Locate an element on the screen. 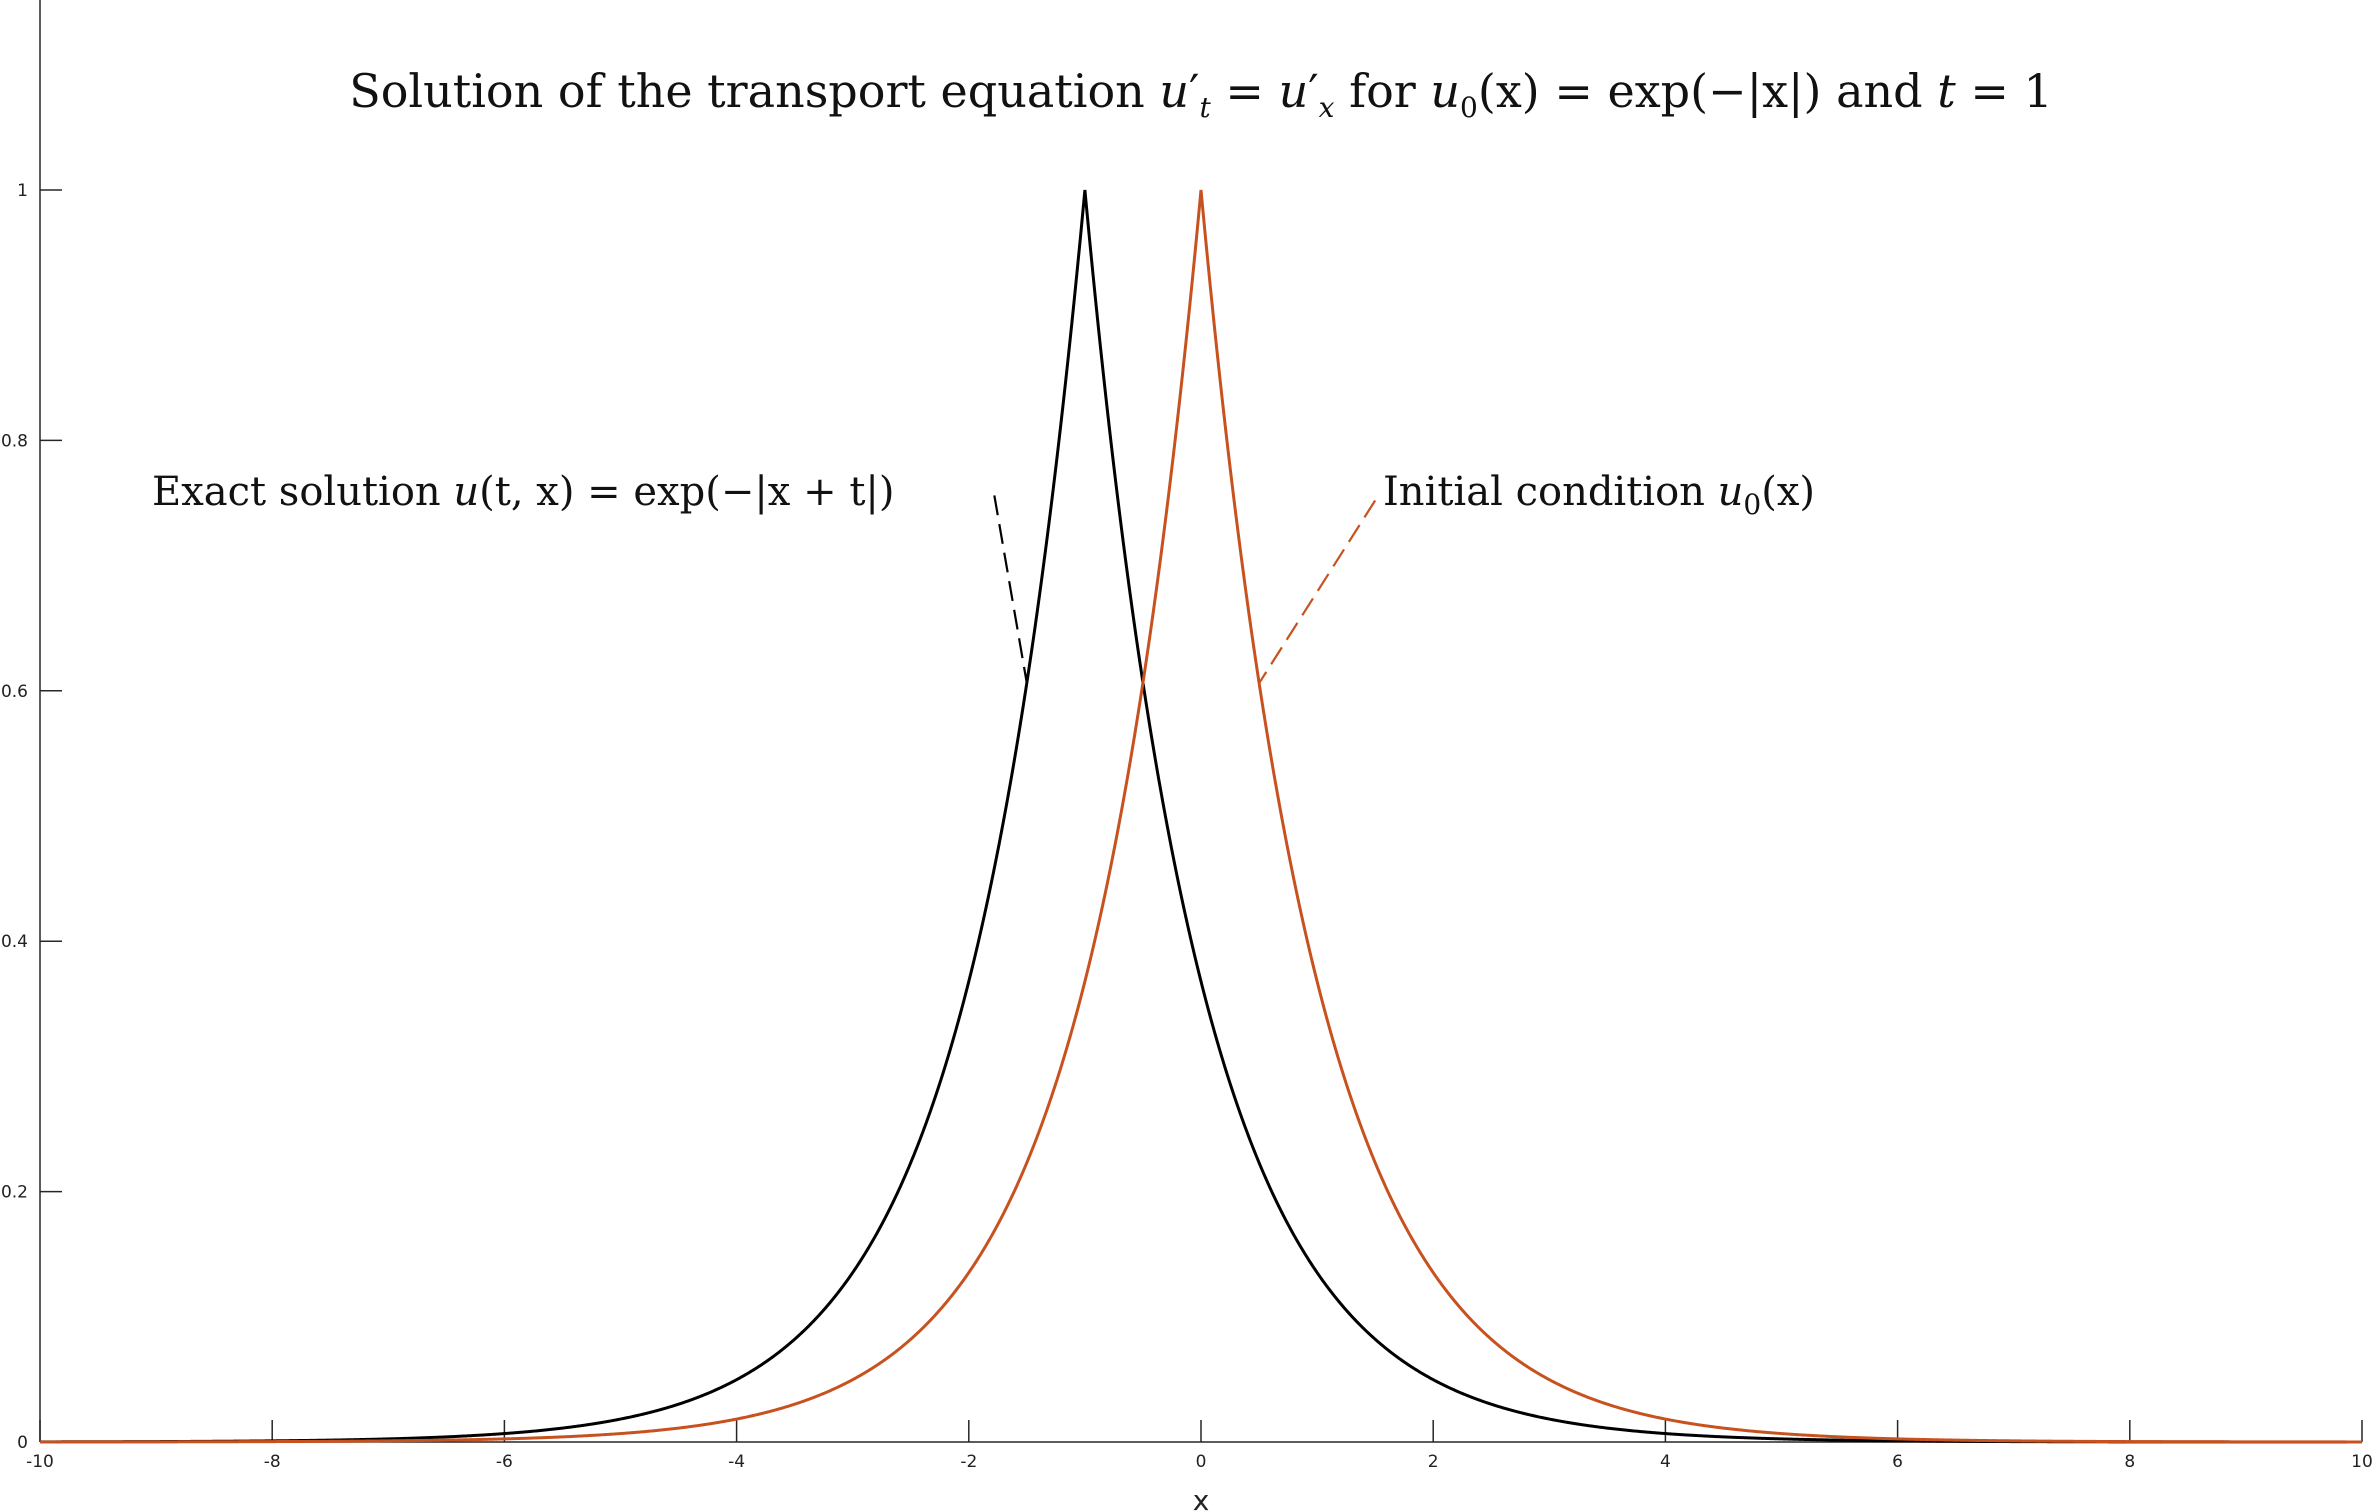 The height and width of the screenshot is (1512, 2377). y-tick-label-5: 1 is located at coordinates (22, 191).